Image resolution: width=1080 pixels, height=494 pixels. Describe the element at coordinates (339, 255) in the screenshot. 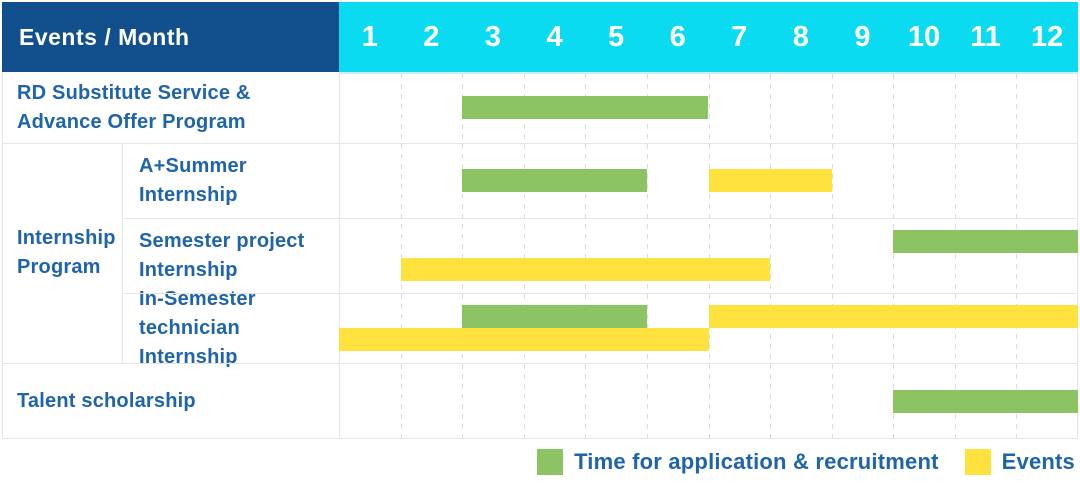

I see `label-month-divider` at that location.